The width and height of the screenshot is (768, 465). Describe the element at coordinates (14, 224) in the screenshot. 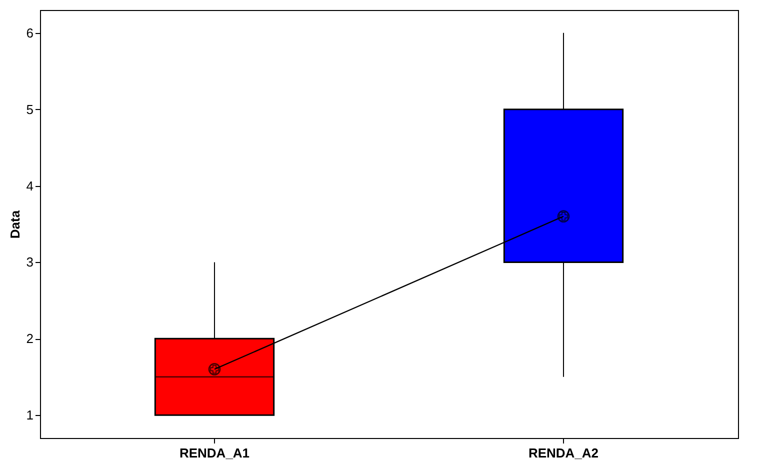

I see `y-axis-title: Data` at that location.